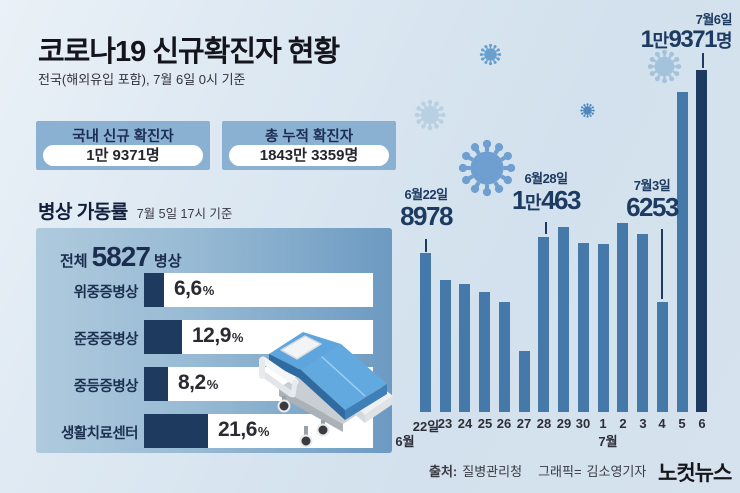  What do you see at coordinates (492, 471) in the screenshot?
I see `source-value: 질병관리청` at bounding box center [492, 471].